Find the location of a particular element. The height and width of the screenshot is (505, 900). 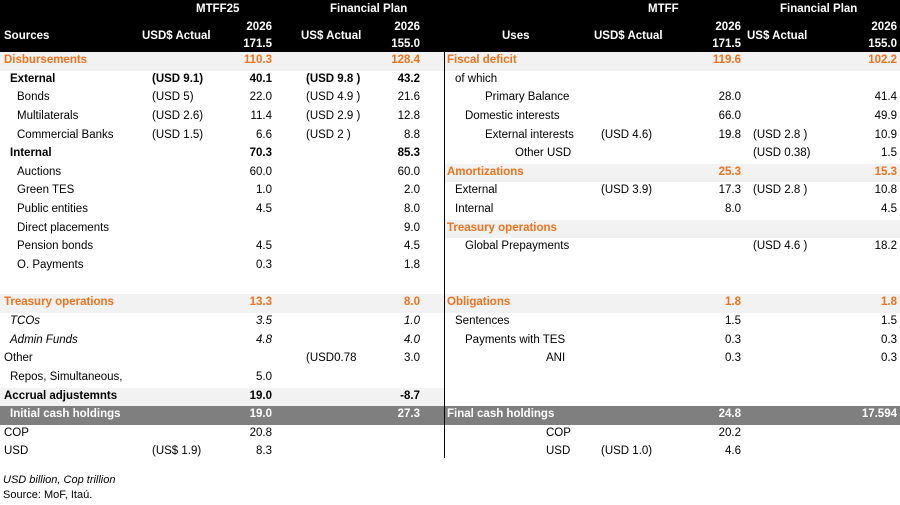

row-actual-2: (USD 2.9 ) is located at coordinates (333, 115).